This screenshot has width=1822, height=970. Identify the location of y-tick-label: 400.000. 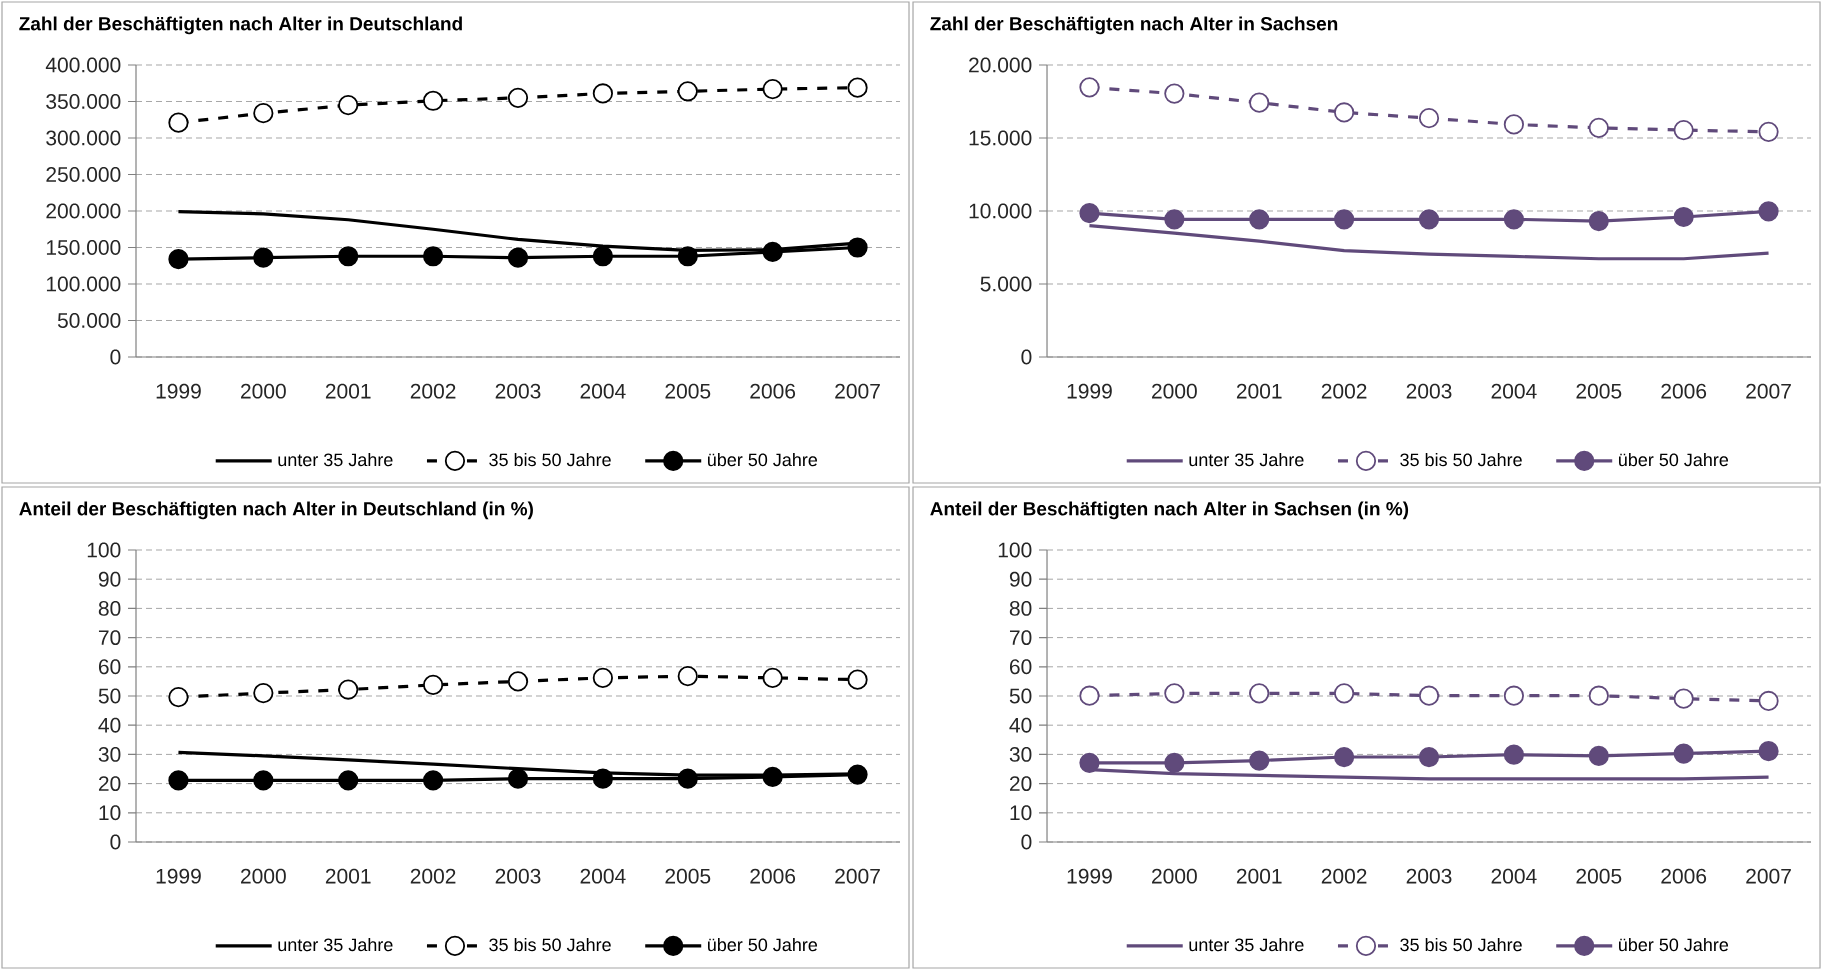
(83, 65).